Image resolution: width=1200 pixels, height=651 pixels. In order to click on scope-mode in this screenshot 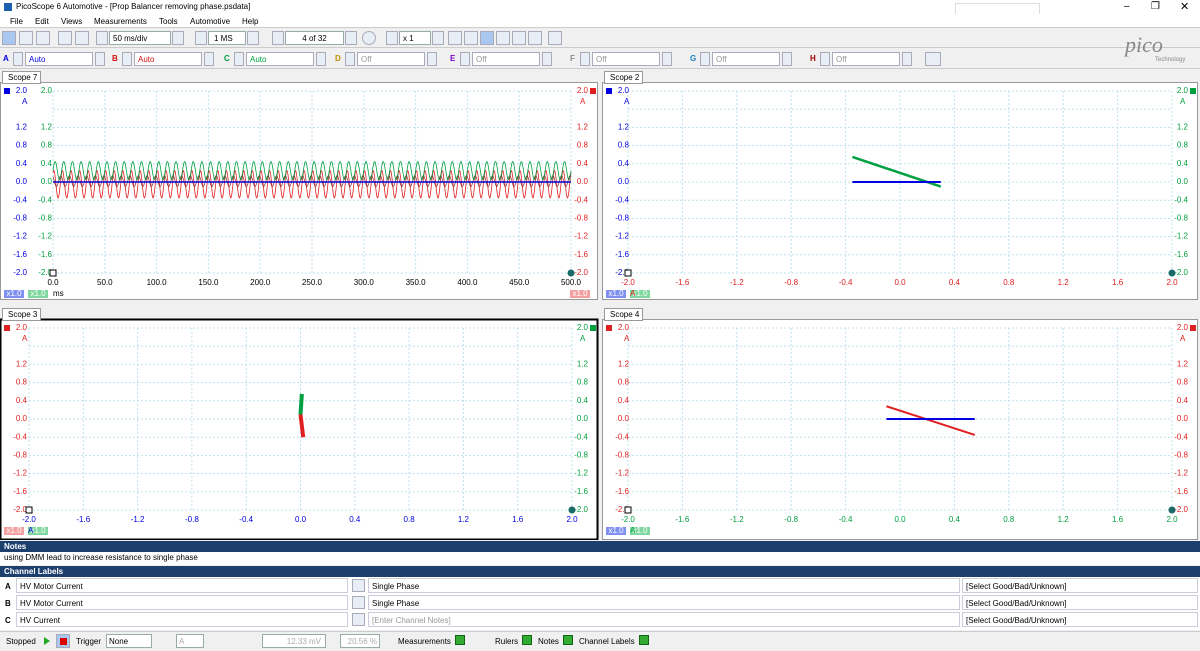, I will do `click(9, 38)`.